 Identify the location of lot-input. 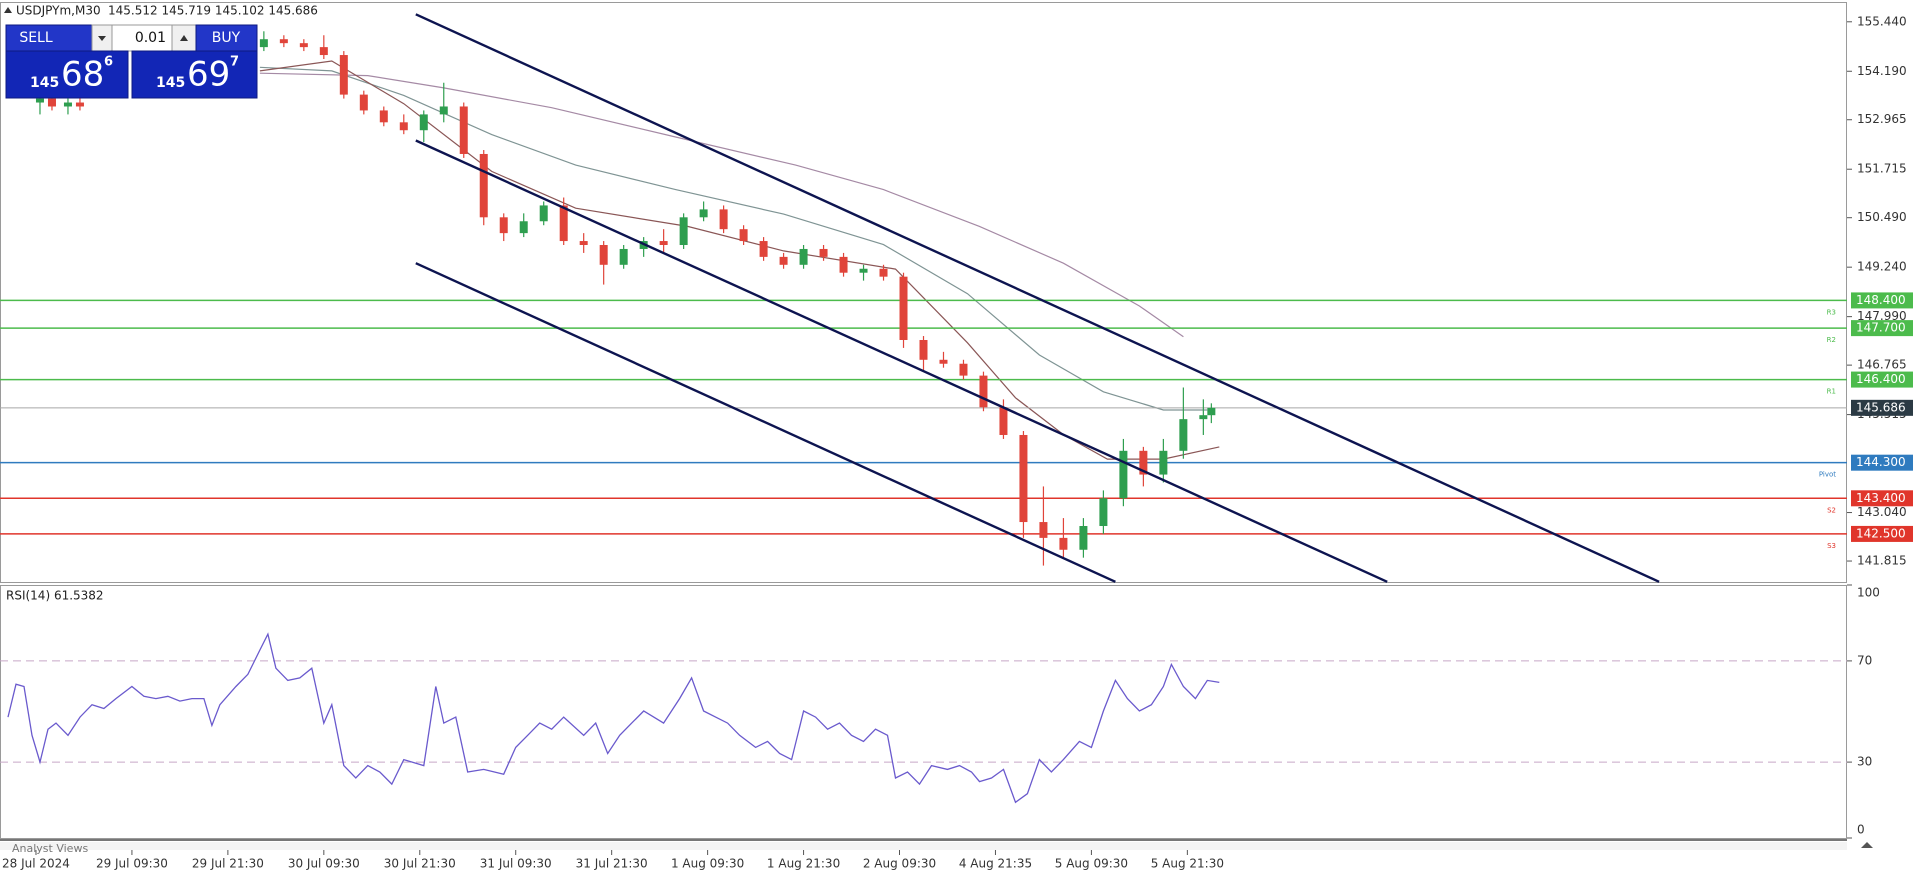
(142, 38).